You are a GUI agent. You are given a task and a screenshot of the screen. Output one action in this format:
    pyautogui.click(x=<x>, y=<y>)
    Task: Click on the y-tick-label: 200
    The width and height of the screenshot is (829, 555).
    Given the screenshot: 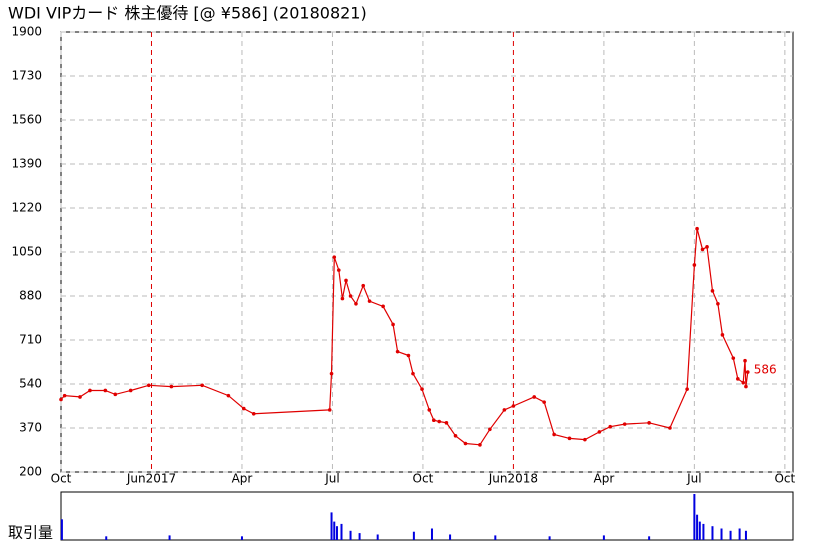 What is the action you would take?
    pyautogui.click(x=30, y=472)
    